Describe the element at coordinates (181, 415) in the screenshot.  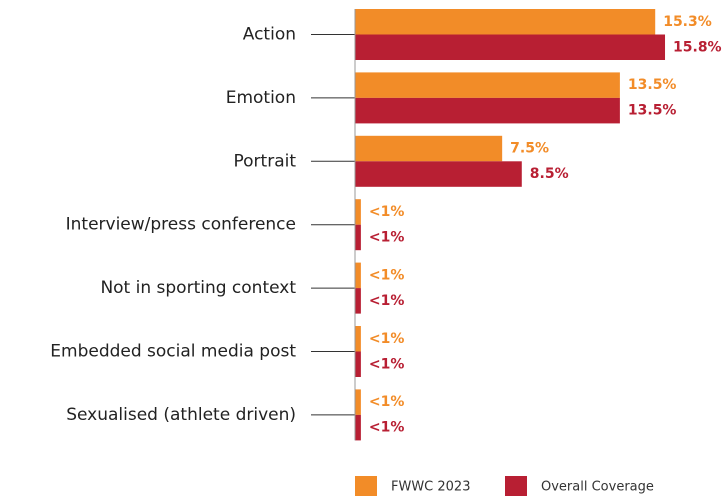
I see `category-label: Sexualised (athlete driven)` at that location.